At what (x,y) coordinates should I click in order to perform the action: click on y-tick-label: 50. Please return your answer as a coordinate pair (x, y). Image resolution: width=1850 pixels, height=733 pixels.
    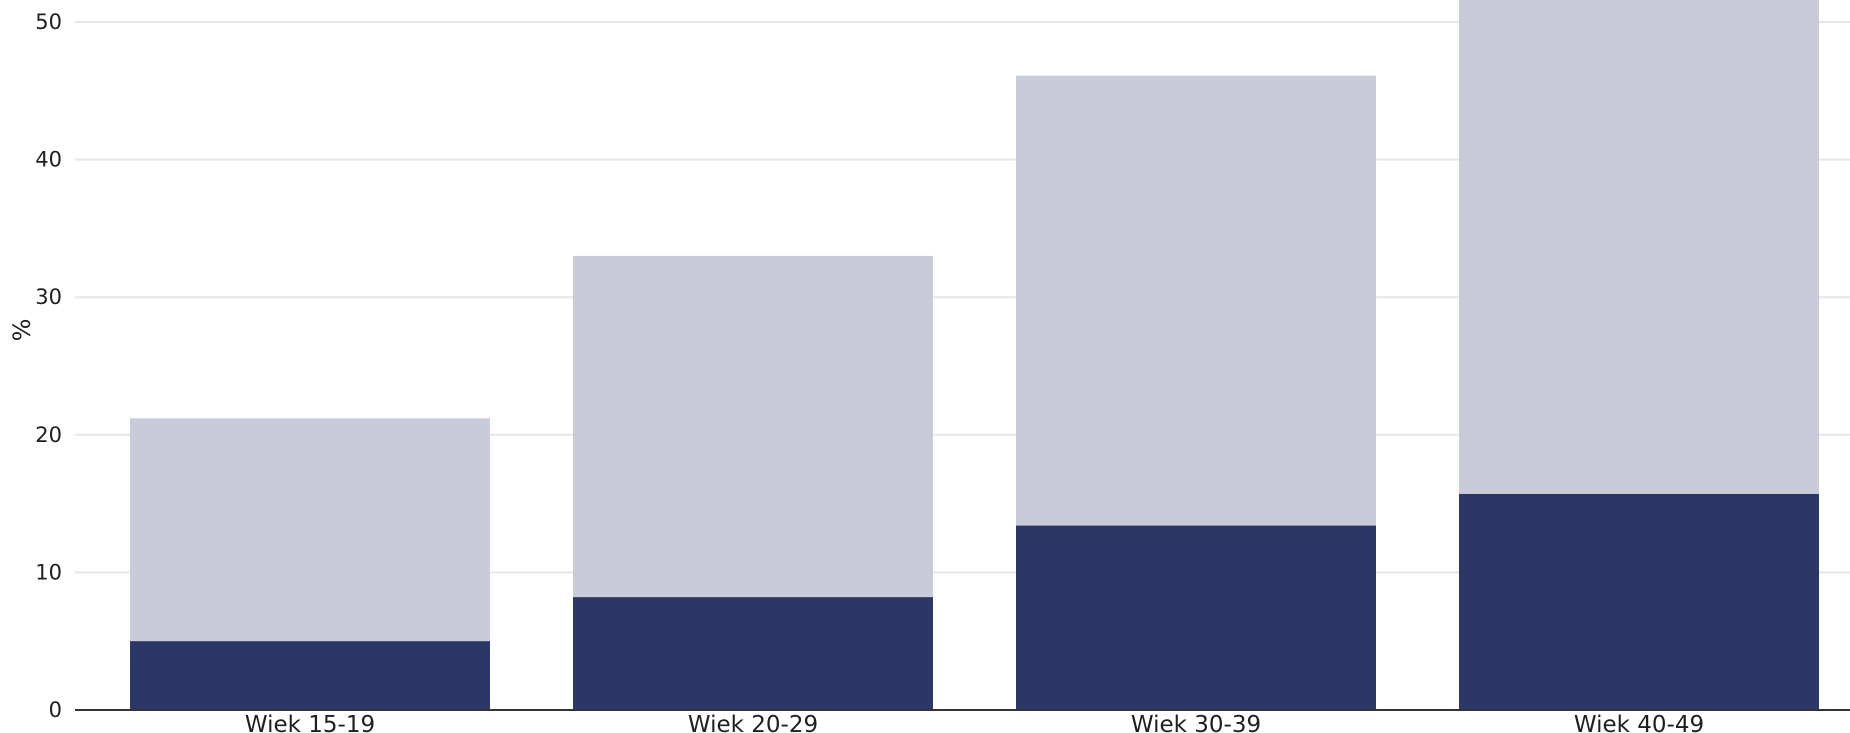
    Looking at the image, I should click on (48, 22).